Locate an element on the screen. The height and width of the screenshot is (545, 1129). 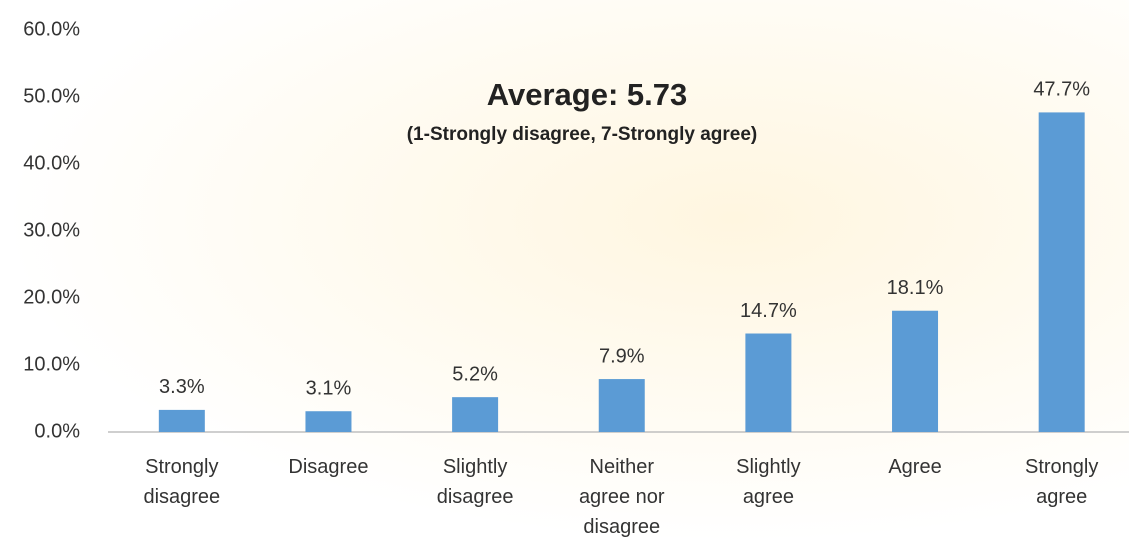
x-tick-label: Agree is located at coordinates (915, 467).